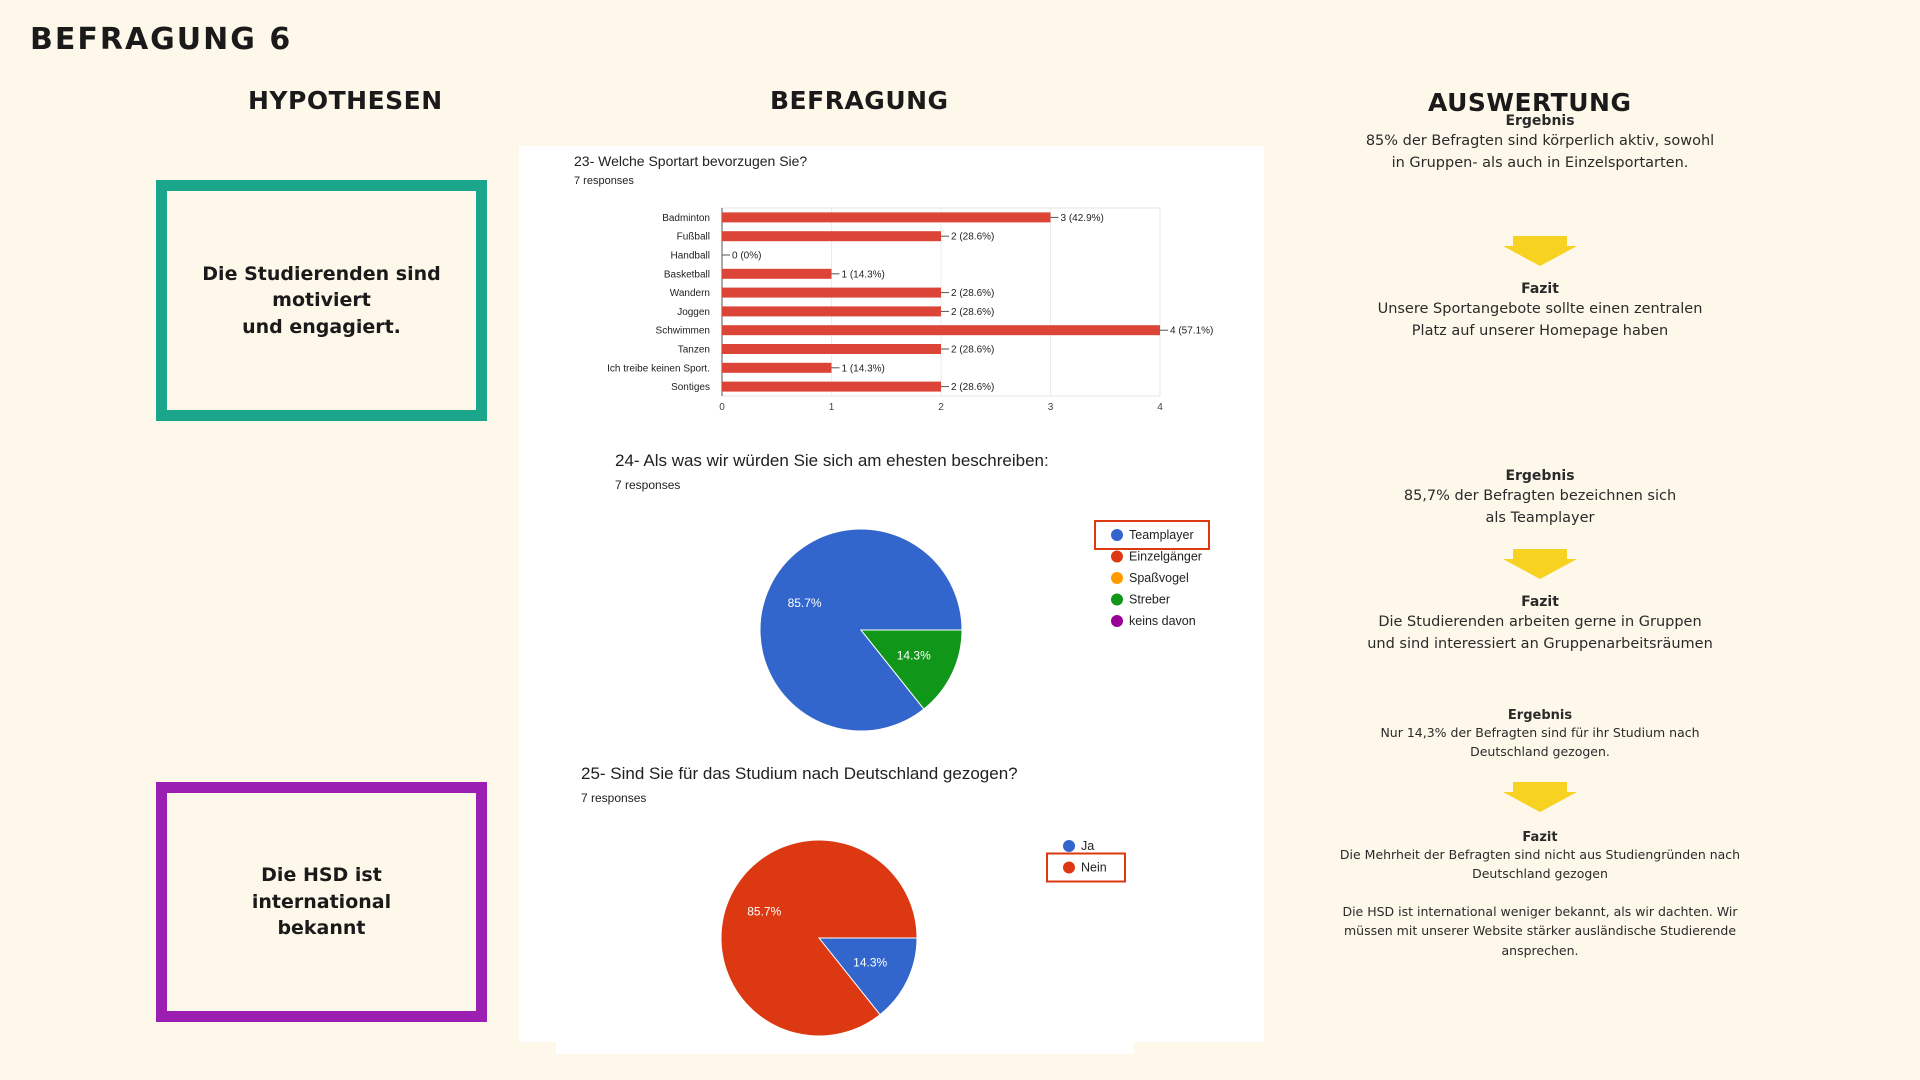 This screenshot has height=1080, width=1920. What do you see at coordinates (845, 1047) in the screenshot?
I see `survey-panel-footer` at bounding box center [845, 1047].